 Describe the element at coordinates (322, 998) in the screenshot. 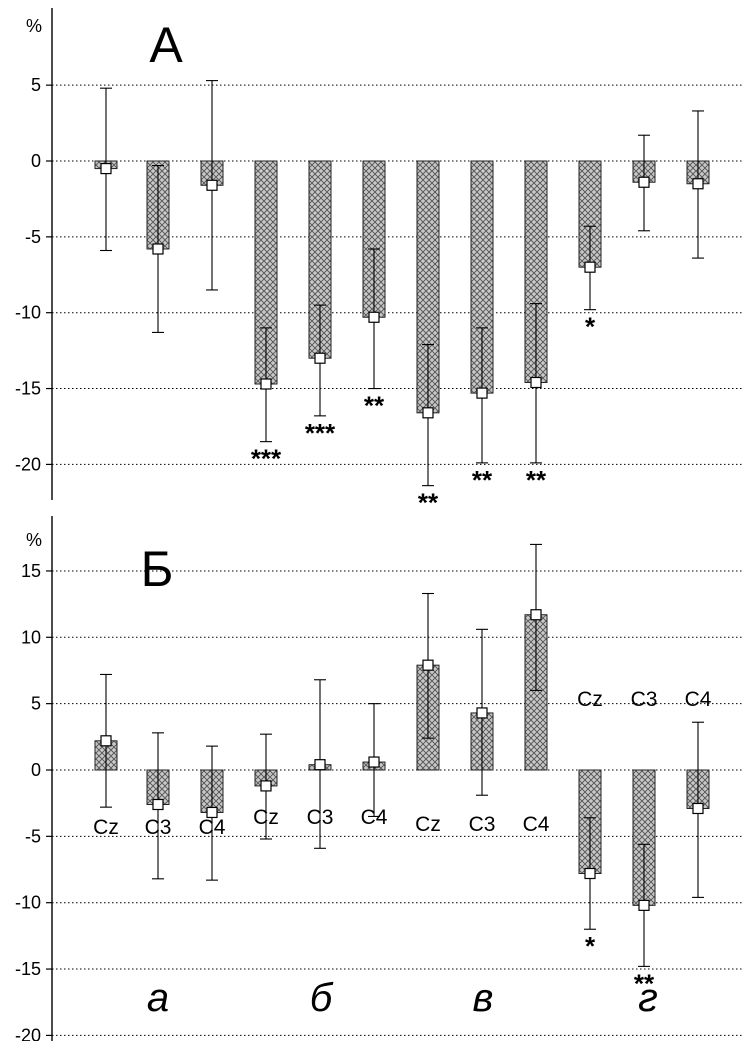

I see `group-label: б` at that location.